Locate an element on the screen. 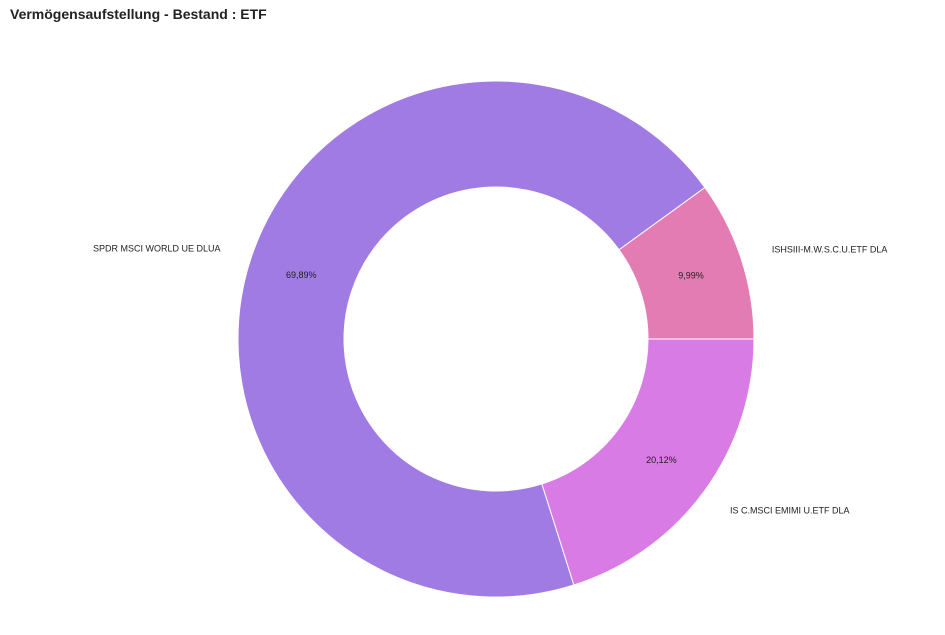  slice-category-label-0: ISHSIII-M.W.S.C.U.ETF DLA is located at coordinates (830, 249).